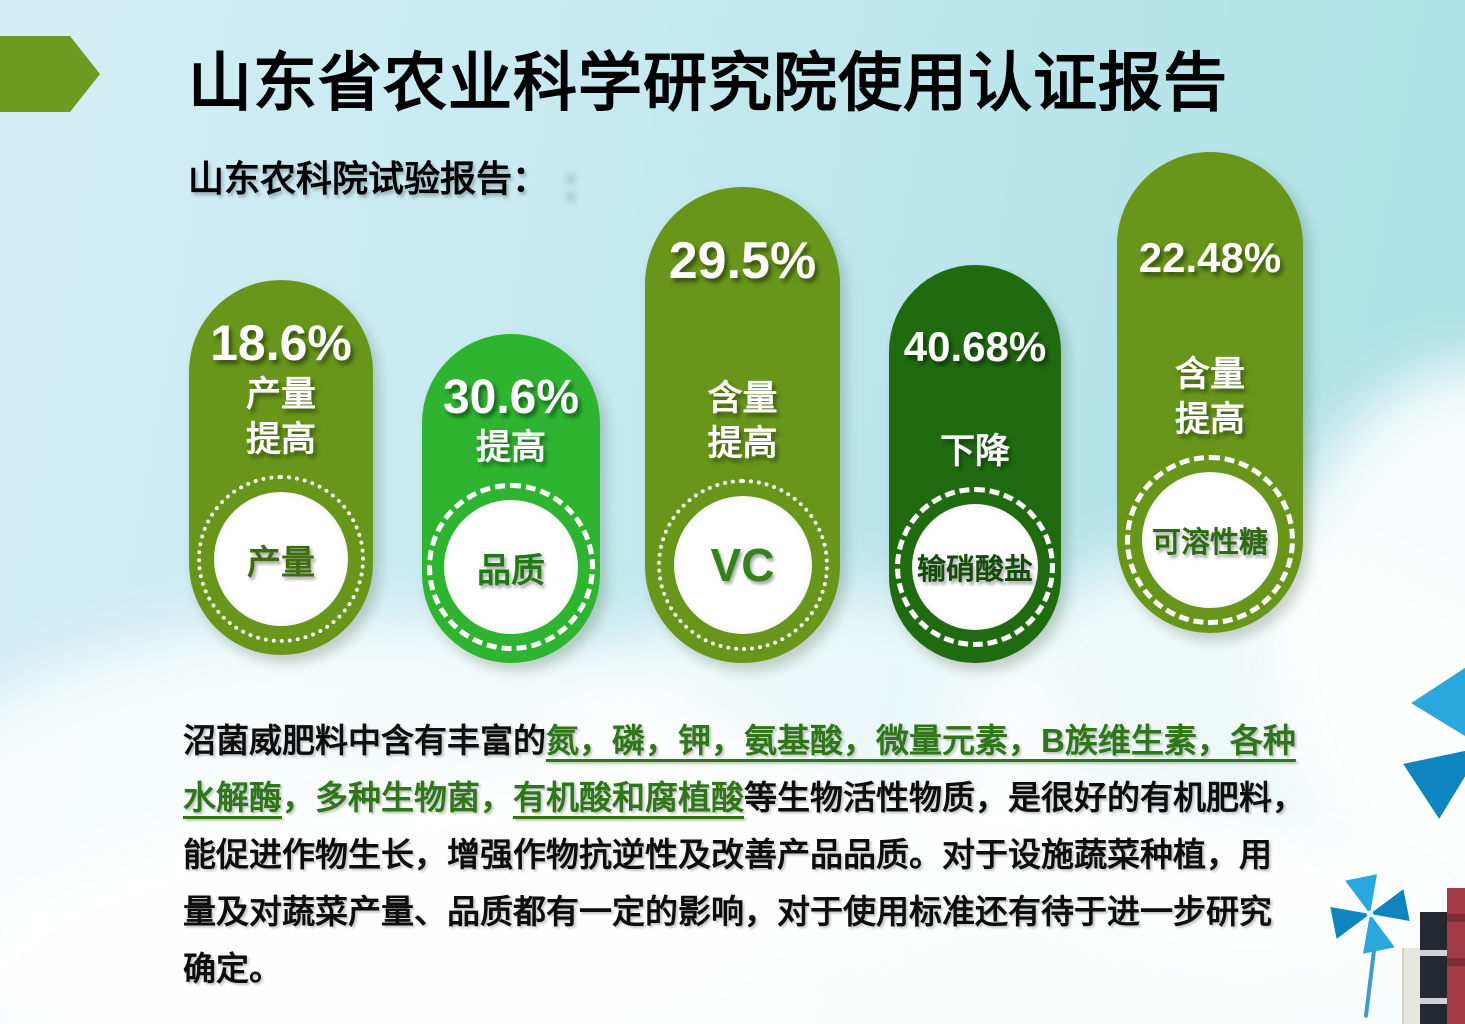 Image resolution: width=1465 pixels, height=1024 pixels. I want to click on change-label: 提高, so click(511, 448).